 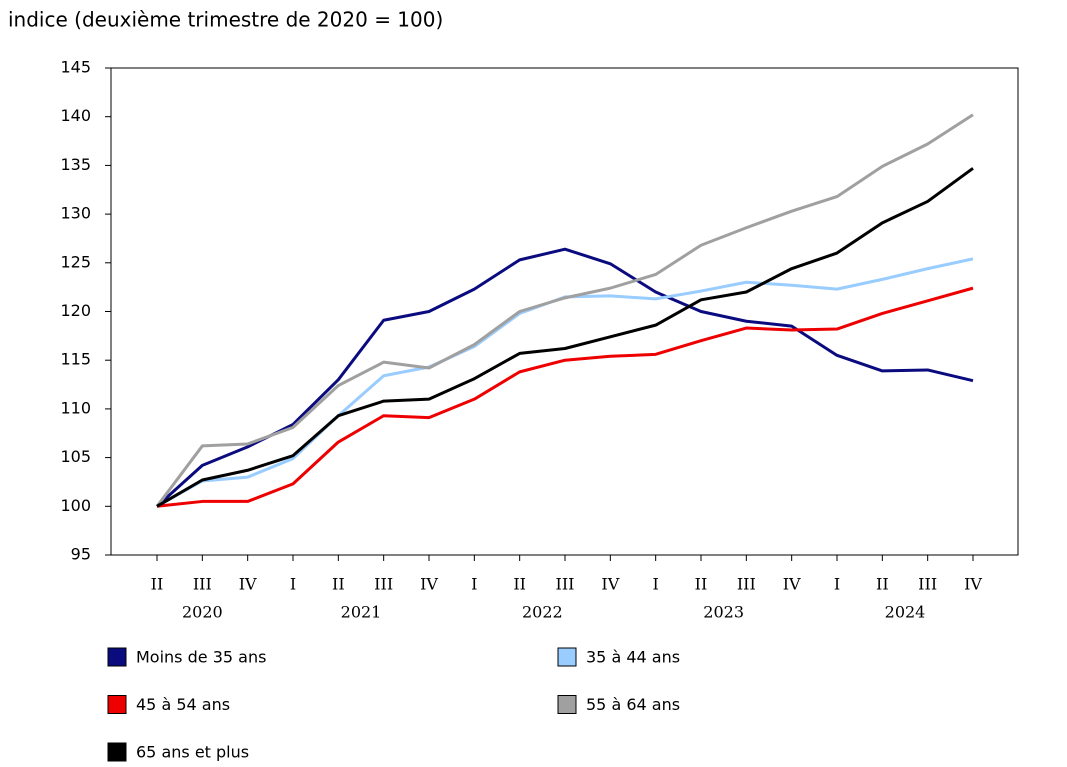 I want to click on legend-label: Moins de 35 ans, so click(x=201, y=657).